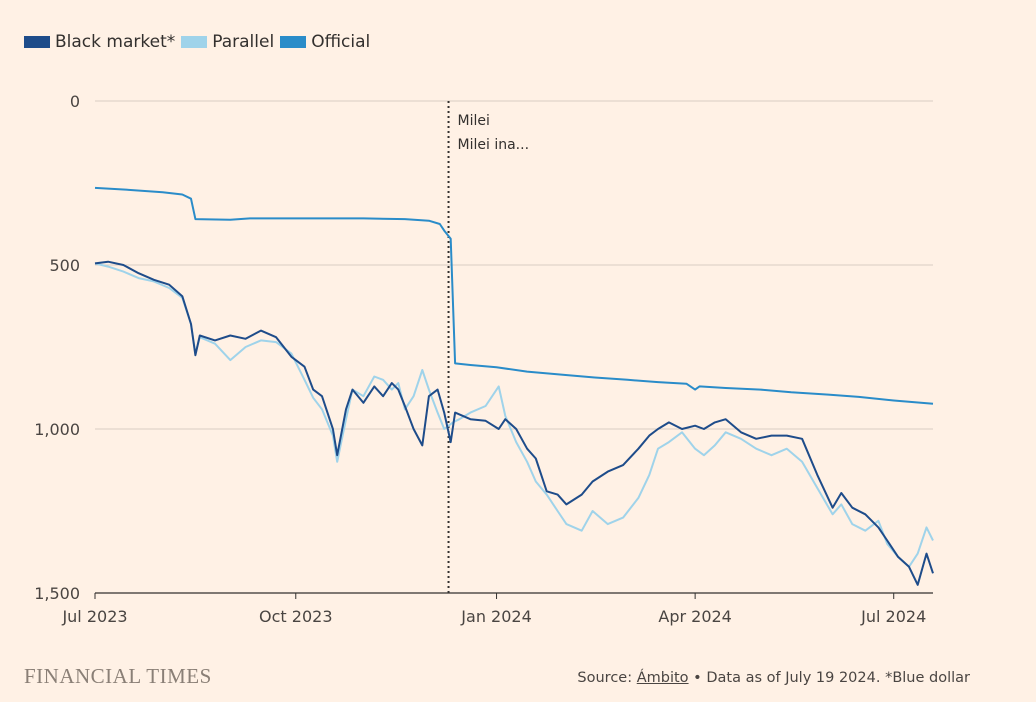 This screenshot has height=702, width=1036. What do you see at coordinates (893, 616) in the screenshot?
I see `x-tick-label: Jul 2024` at bounding box center [893, 616].